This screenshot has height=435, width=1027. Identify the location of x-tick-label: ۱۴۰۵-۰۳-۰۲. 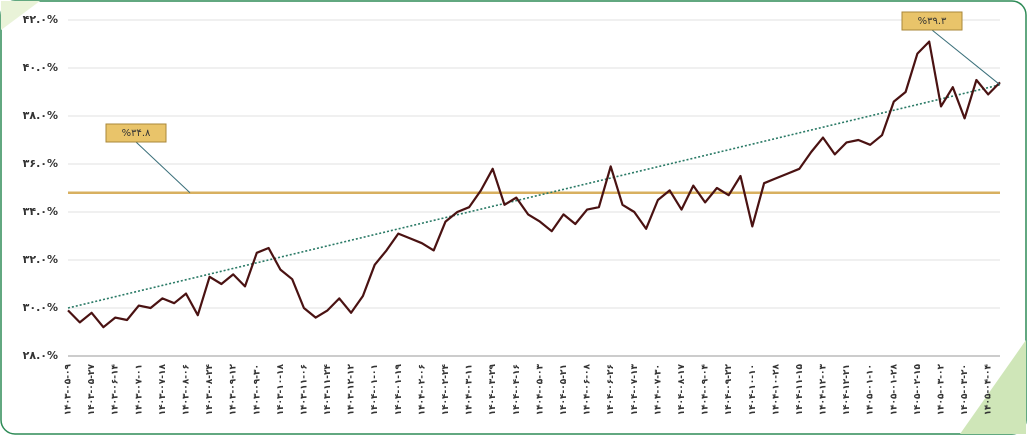
(942, 389).